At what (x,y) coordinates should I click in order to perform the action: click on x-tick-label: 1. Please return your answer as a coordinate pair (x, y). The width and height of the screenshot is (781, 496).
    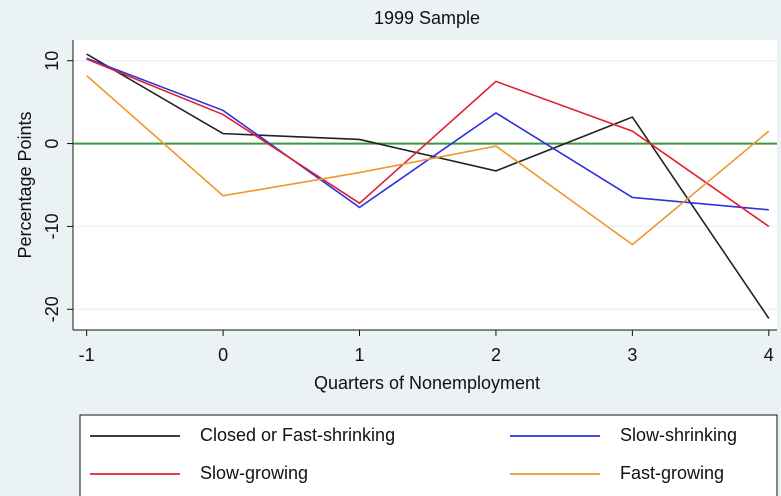
    Looking at the image, I should click on (360, 355).